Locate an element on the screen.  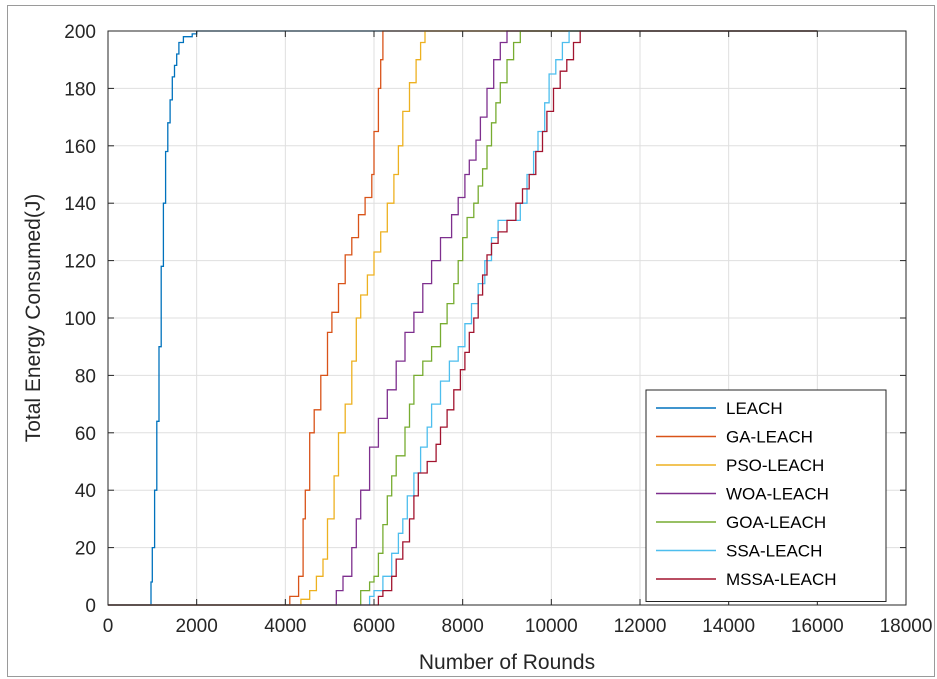
x-tick-label: 14000 is located at coordinates (728, 626).